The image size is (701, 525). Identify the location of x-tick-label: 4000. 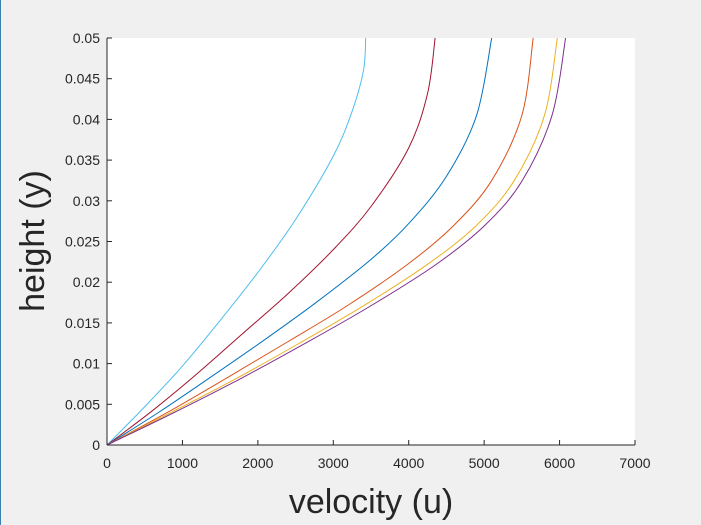
(408, 463).